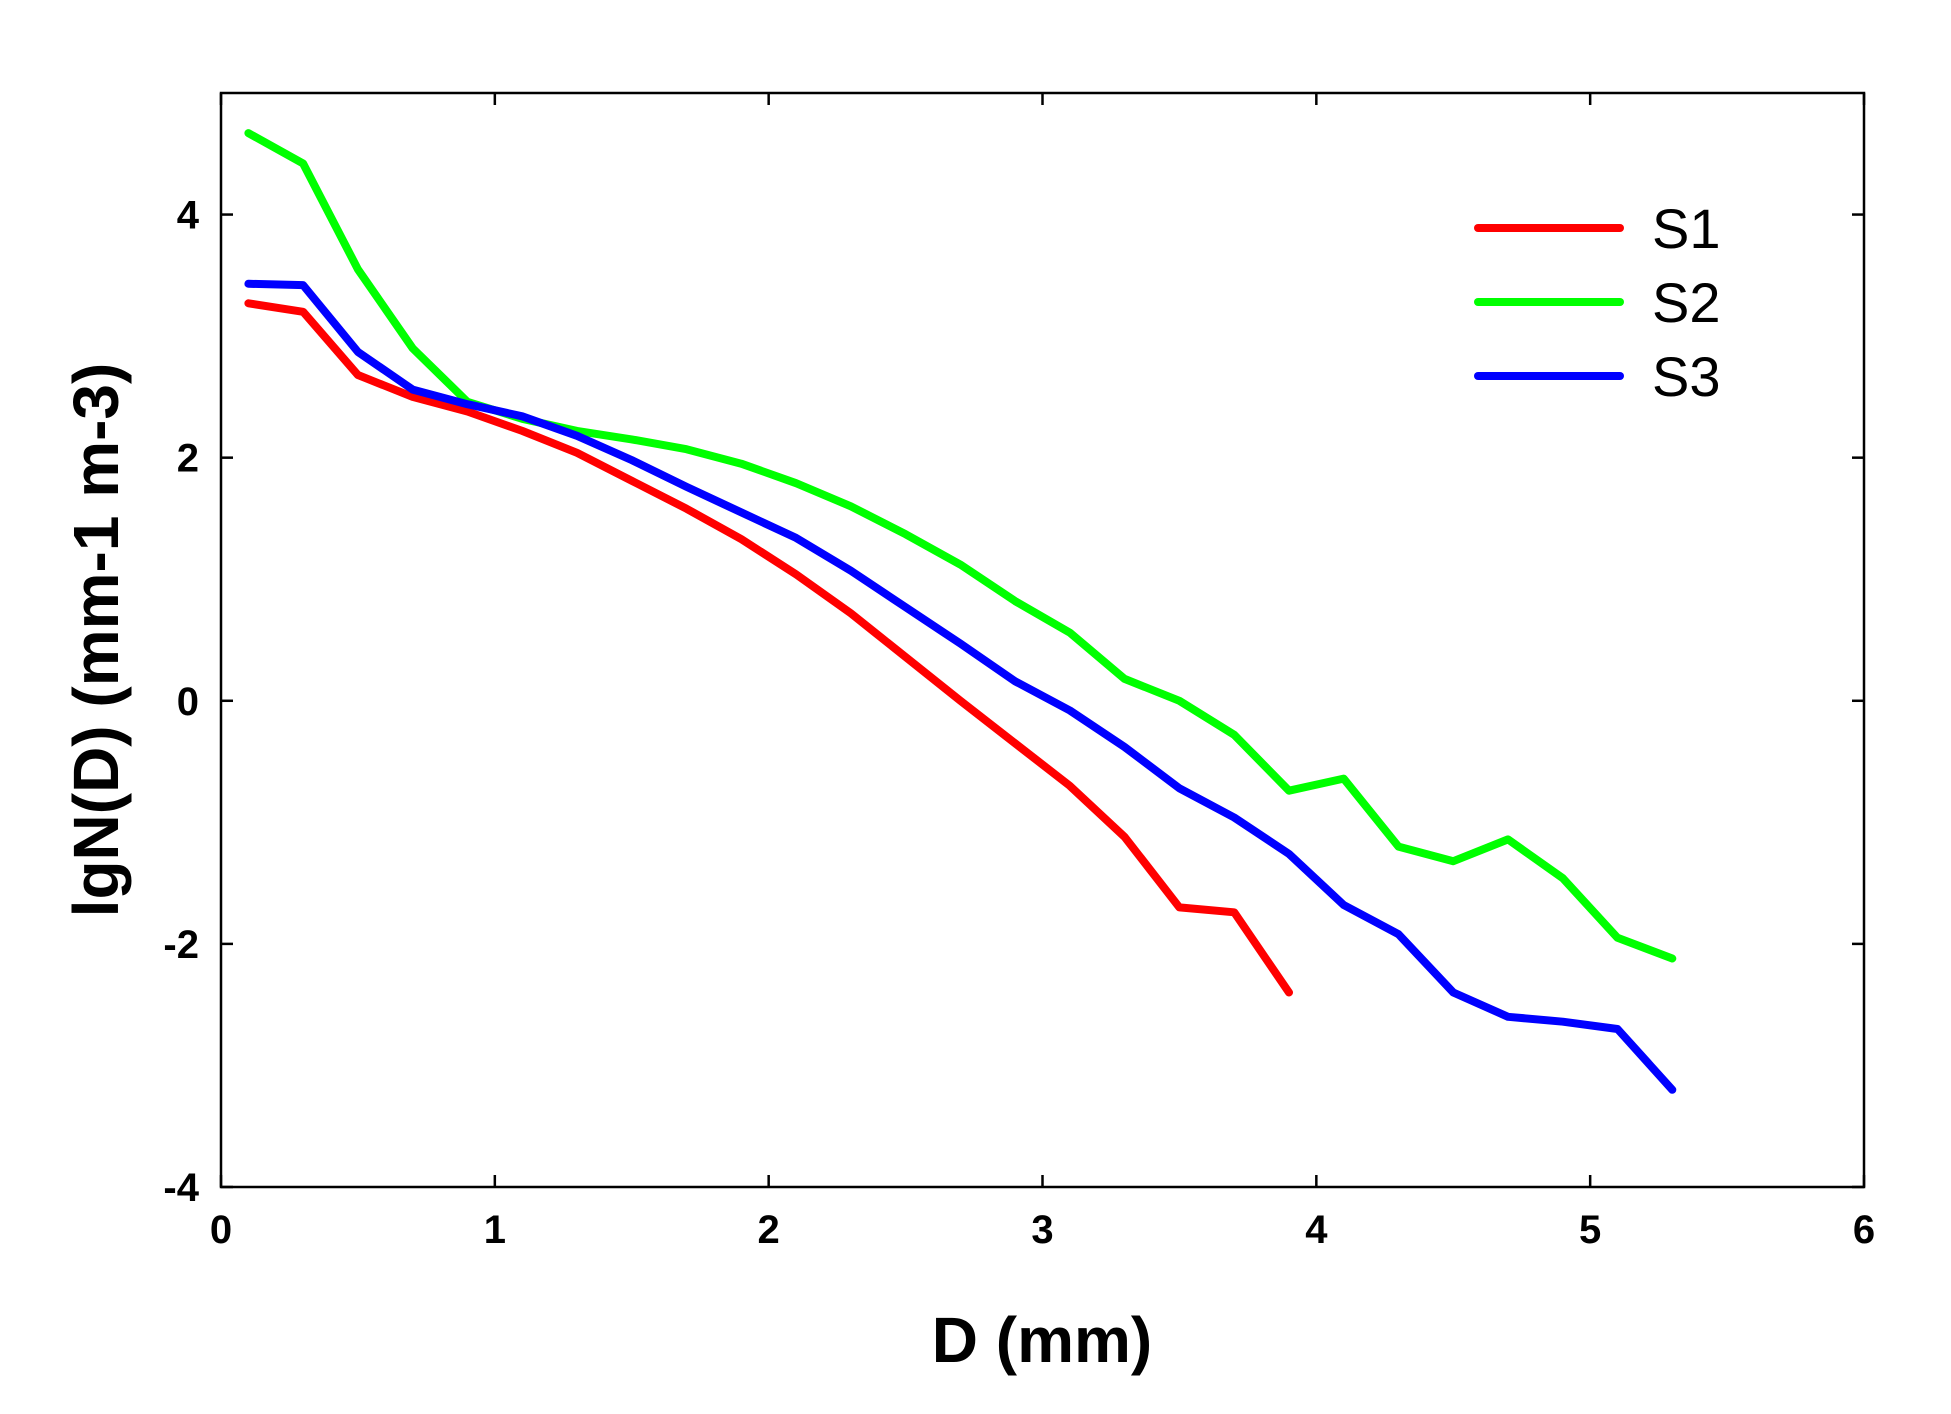 The width and height of the screenshot is (1951, 1414). I want to click on y-tick-label: -4, so click(181, 1188).